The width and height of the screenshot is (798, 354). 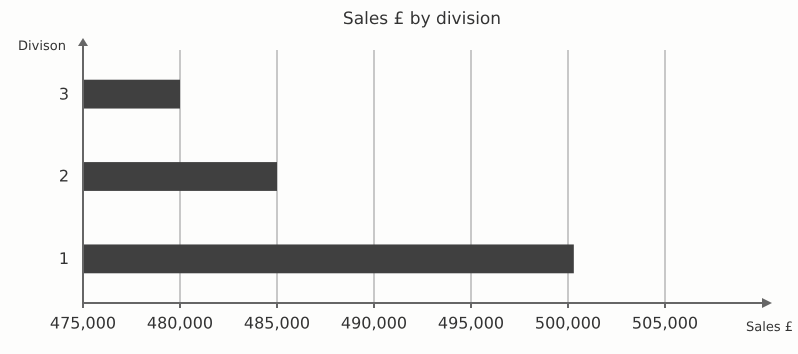 What do you see at coordinates (568, 323) in the screenshot?
I see `x-tick-label: 500,000` at bounding box center [568, 323].